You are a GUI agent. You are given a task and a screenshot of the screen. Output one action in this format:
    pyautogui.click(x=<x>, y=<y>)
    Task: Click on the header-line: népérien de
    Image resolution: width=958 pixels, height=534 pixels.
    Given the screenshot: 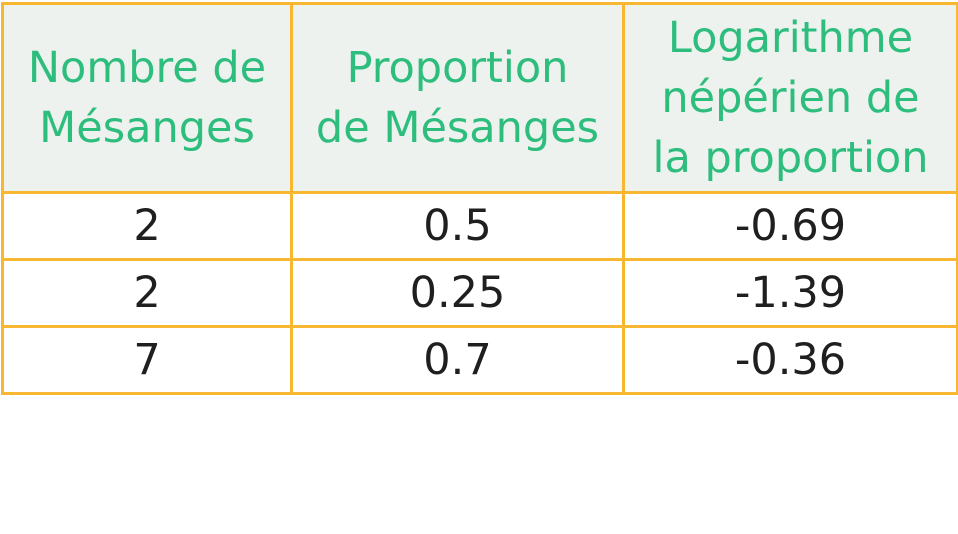 What is the action you would take?
    pyautogui.click(x=790, y=98)
    